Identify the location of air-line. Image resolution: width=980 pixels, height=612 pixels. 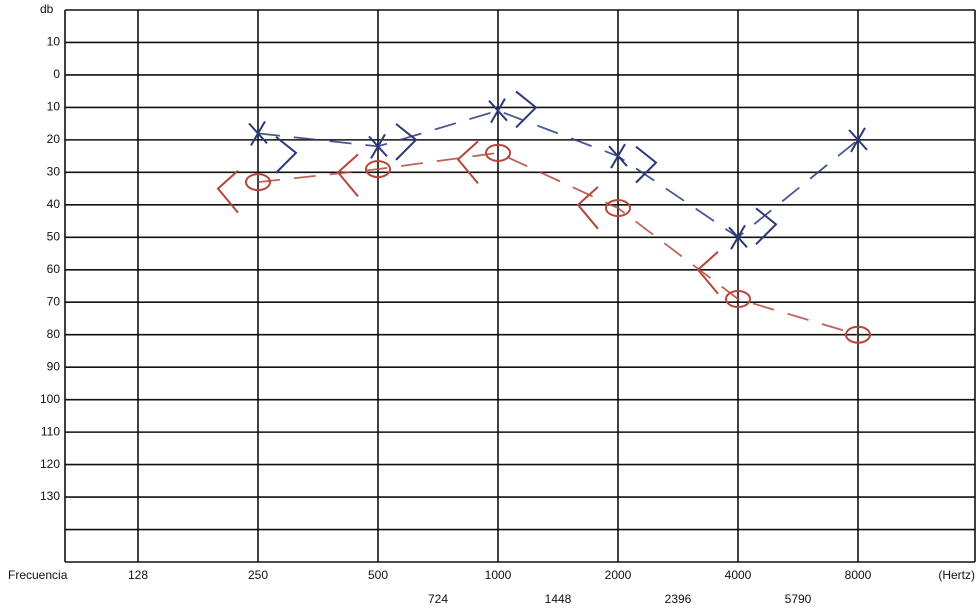
(558, 174).